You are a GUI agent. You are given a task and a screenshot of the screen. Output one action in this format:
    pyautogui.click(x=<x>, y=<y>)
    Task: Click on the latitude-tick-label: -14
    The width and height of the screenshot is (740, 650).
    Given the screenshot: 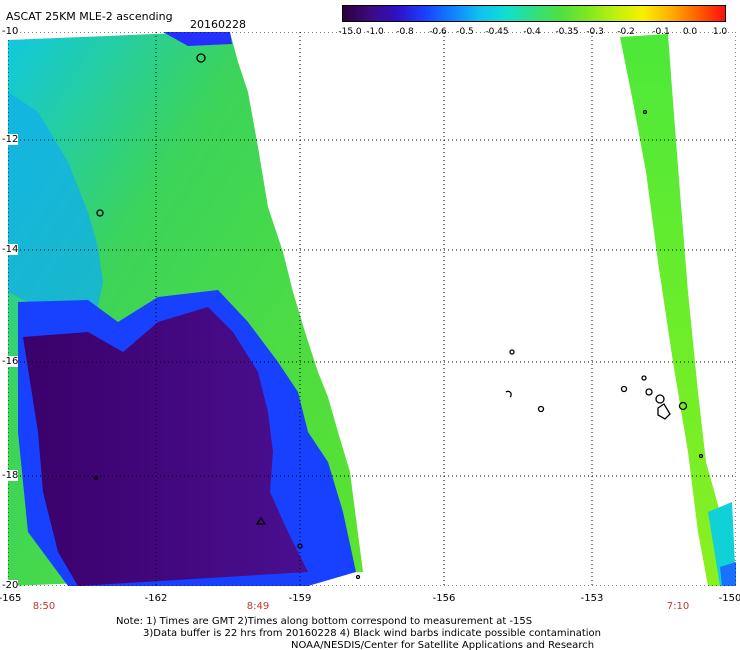 What is the action you would take?
    pyautogui.click(x=10, y=249)
    